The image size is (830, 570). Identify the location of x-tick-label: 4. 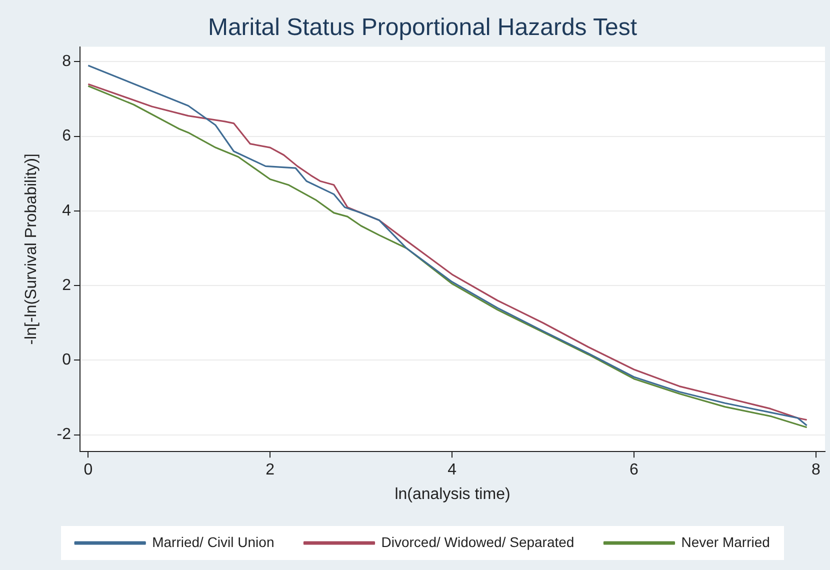
(452, 470).